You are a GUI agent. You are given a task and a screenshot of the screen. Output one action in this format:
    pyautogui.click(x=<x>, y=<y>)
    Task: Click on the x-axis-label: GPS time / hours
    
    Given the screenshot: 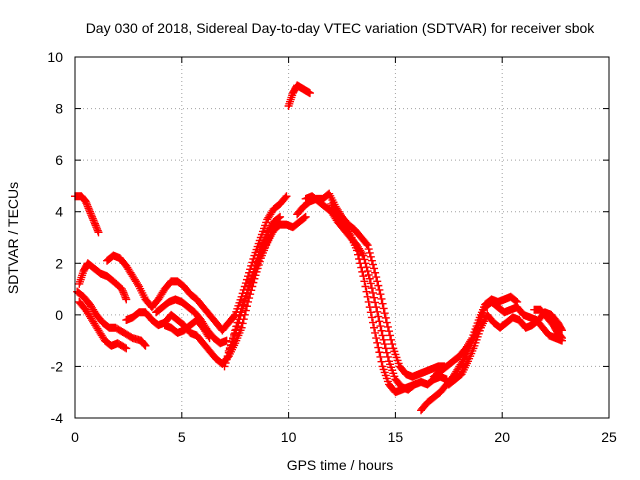 What is the action you would take?
    pyautogui.click(x=340, y=465)
    